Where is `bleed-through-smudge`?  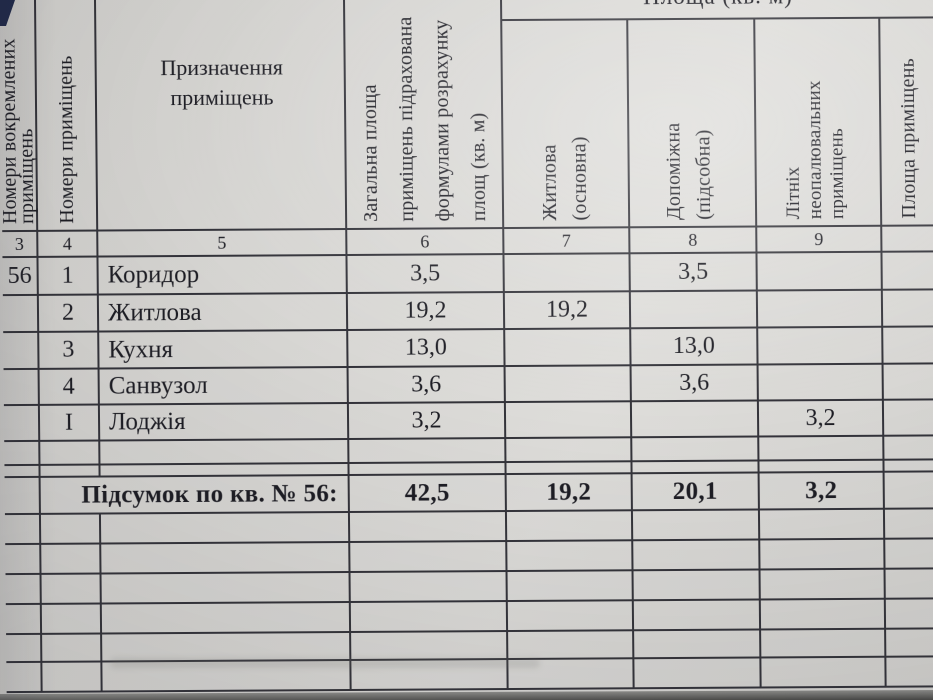 bleed-through-smudge is located at coordinates (325, 663).